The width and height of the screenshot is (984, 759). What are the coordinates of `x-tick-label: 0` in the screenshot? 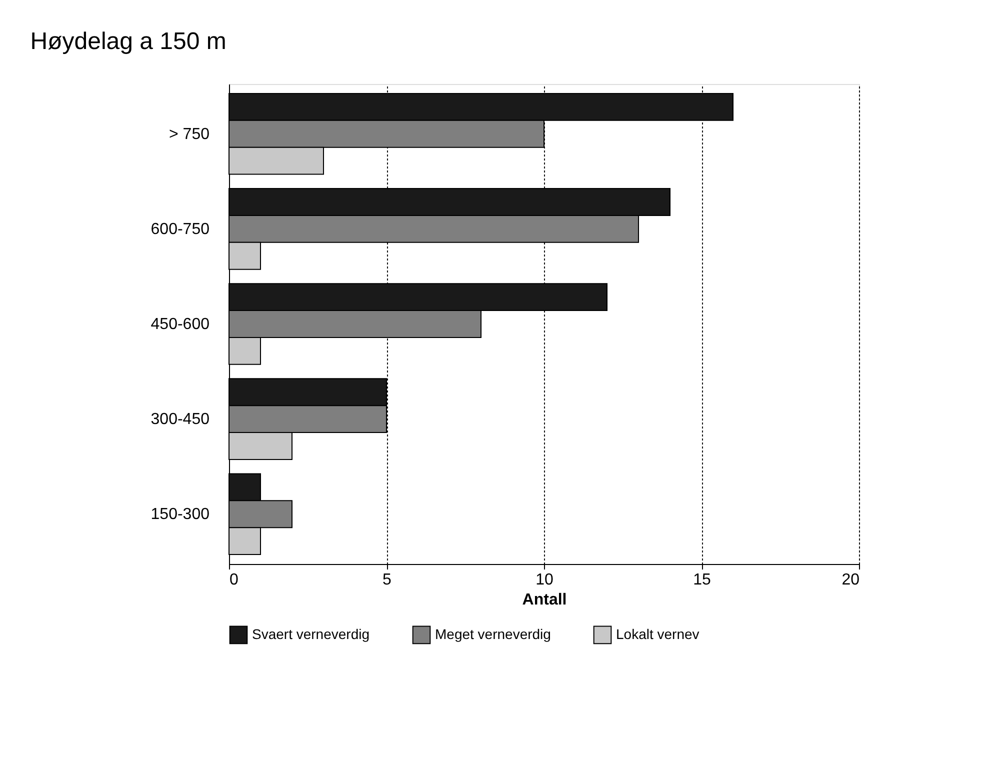 It's located at (234, 580).